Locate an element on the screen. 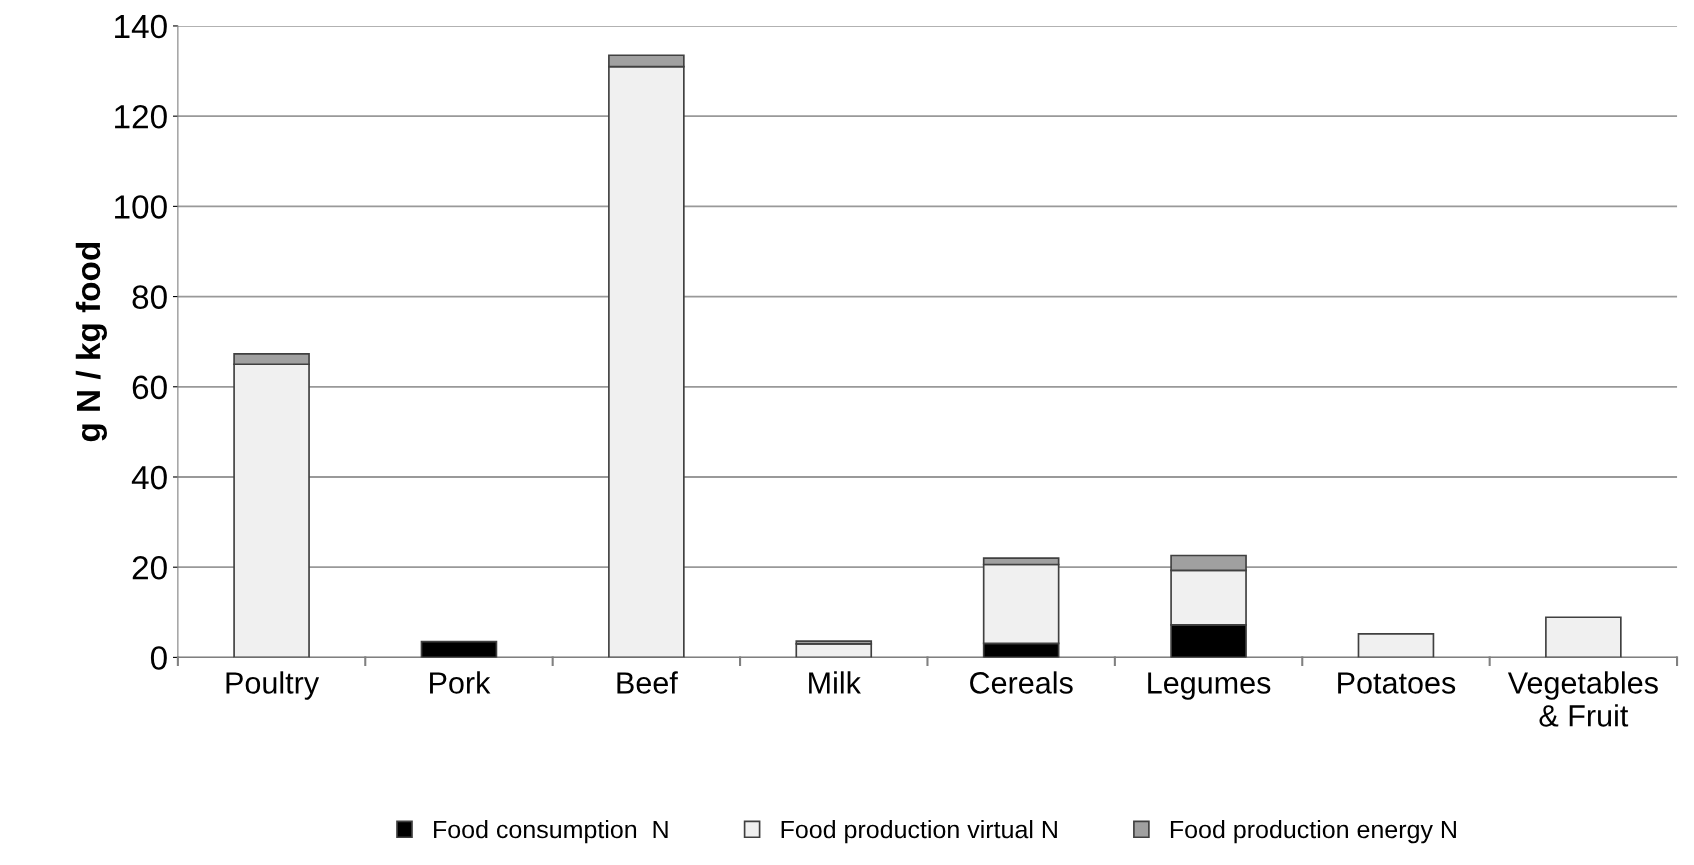 This screenshot has width=1694, height=865. y-tick-label: 100 is located at coordinates (141, 207).